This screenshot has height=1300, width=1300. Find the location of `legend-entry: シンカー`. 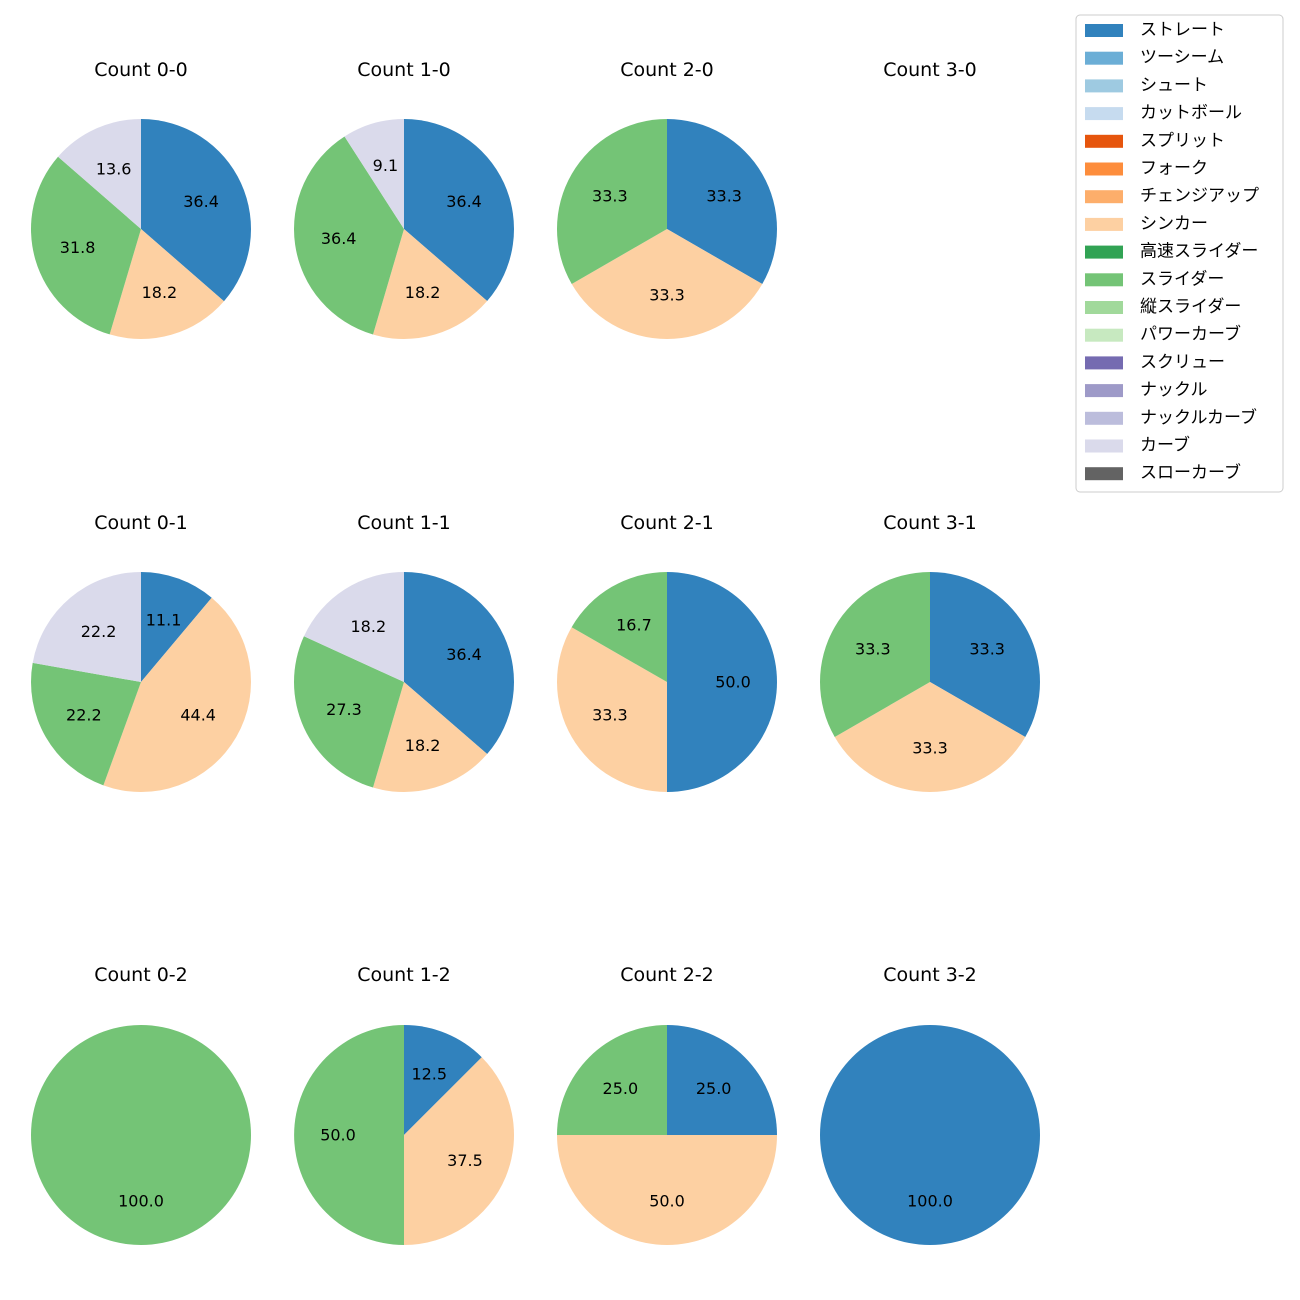

legend-entry: シンカー is located at coordinates (1146, 224).